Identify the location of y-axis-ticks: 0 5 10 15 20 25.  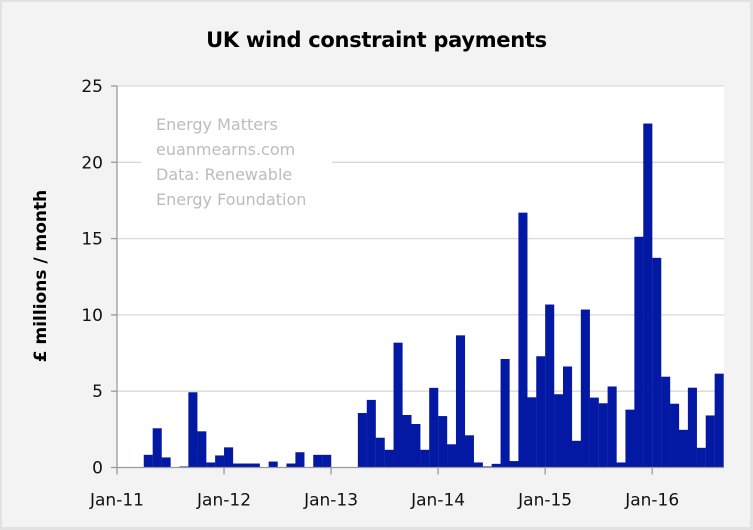
(99, 278).